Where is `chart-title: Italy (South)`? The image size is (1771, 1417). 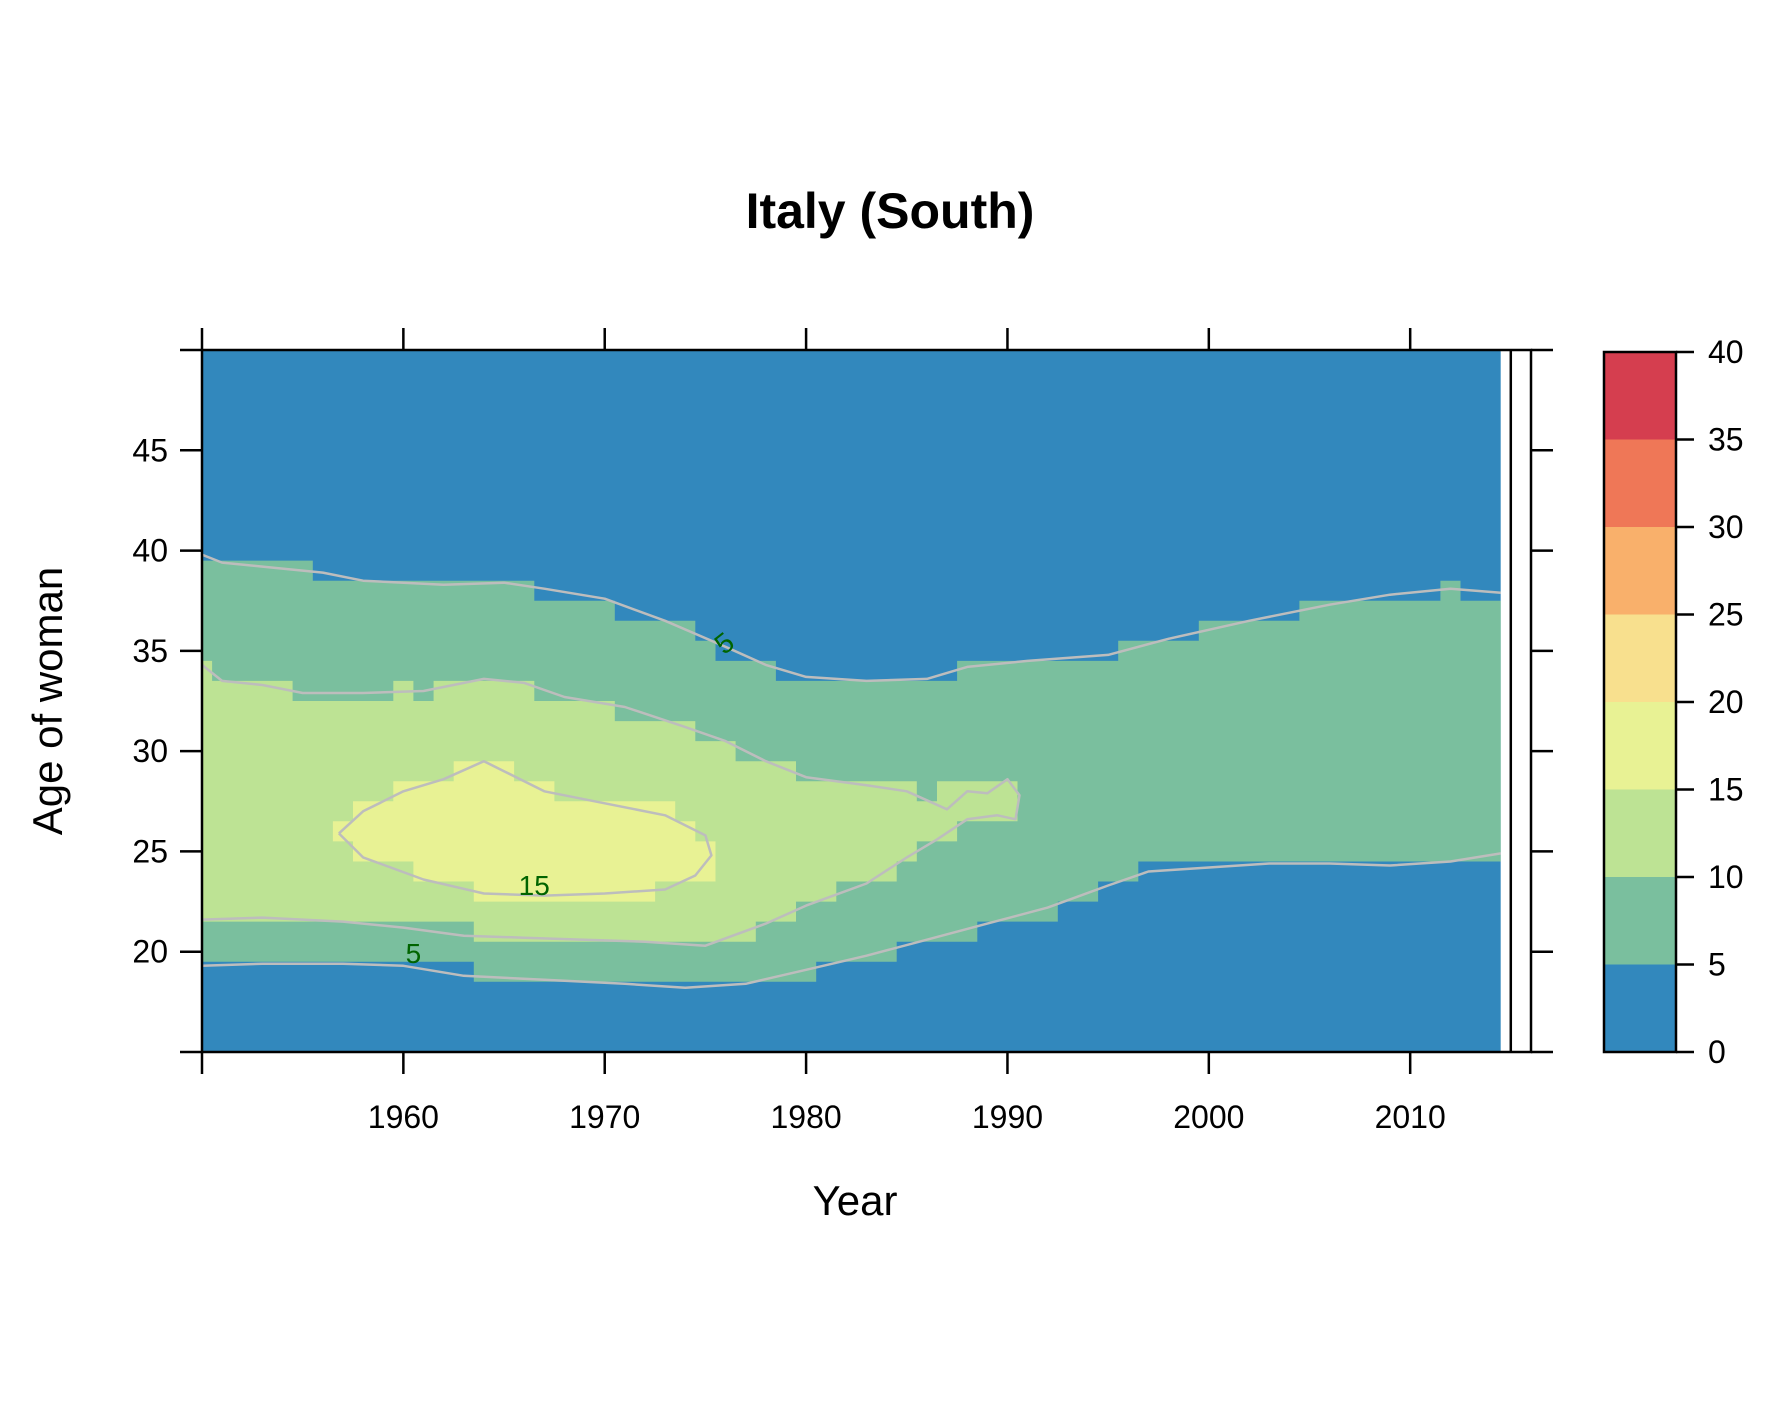
chart-title: Italy (South) is located at coordinates (890, 211).